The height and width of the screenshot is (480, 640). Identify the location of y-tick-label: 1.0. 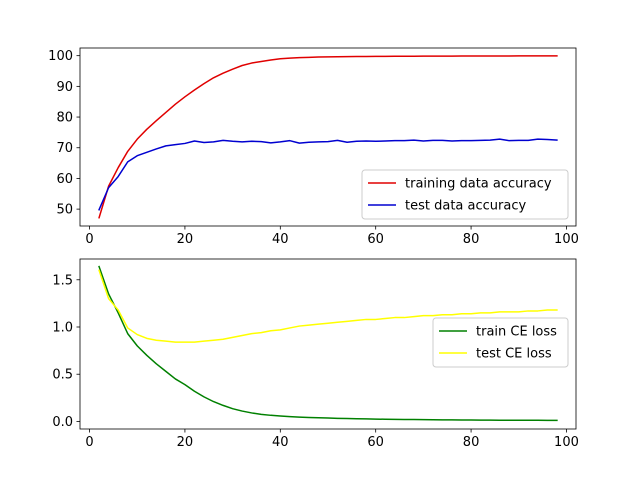
(62, 328).